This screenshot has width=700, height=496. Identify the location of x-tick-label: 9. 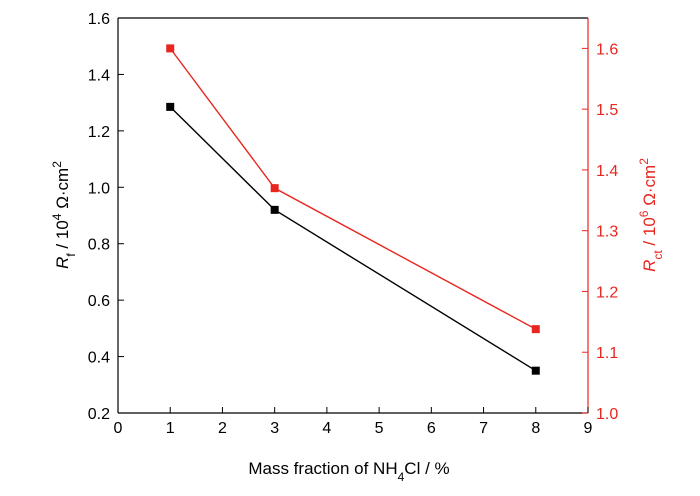
(588, 428).